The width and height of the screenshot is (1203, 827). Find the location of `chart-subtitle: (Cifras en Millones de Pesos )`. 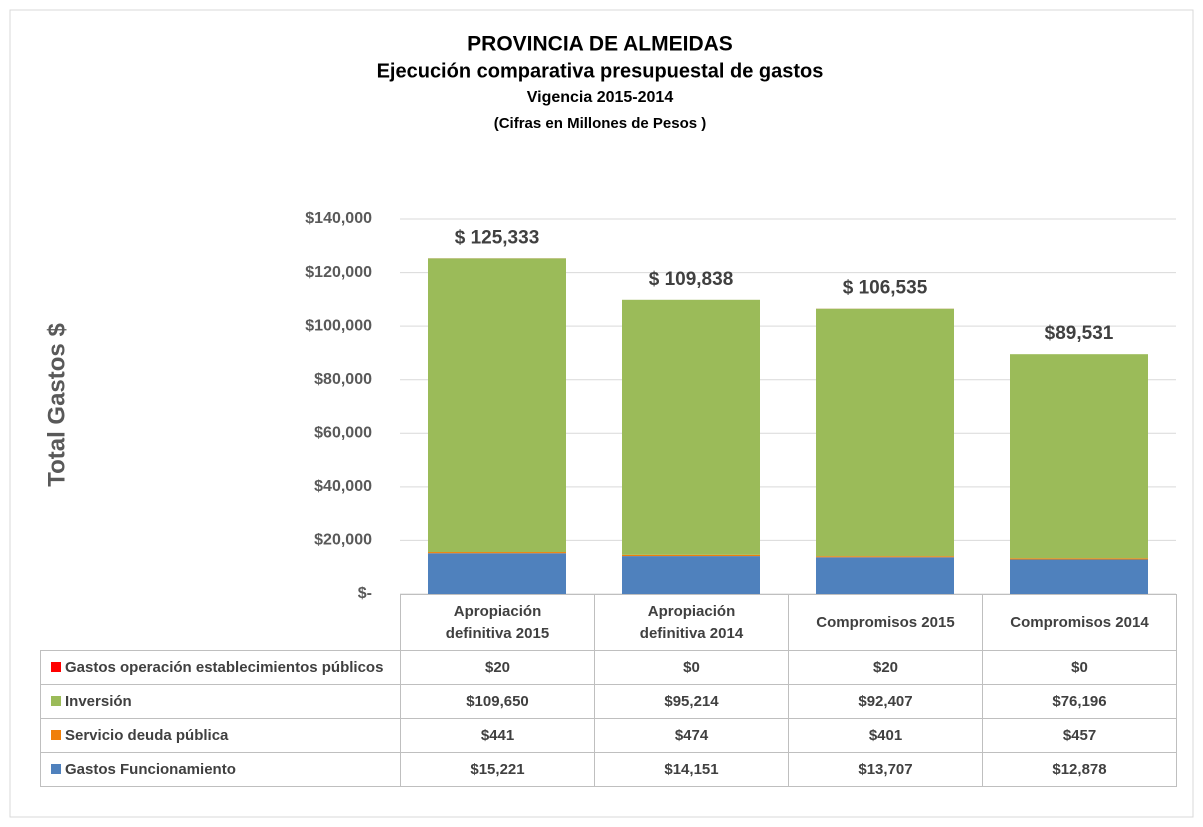

chart-subtitle: (Cifras en Millones de Pesos ) is located at coordinates (600, 123).